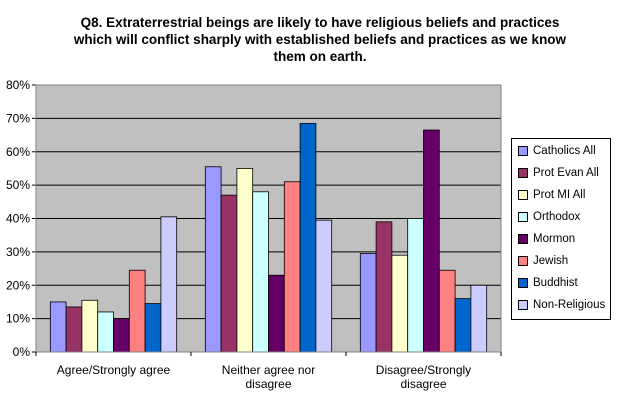  I want to click on legend-item: Prot Evan All, so click(558, 173).